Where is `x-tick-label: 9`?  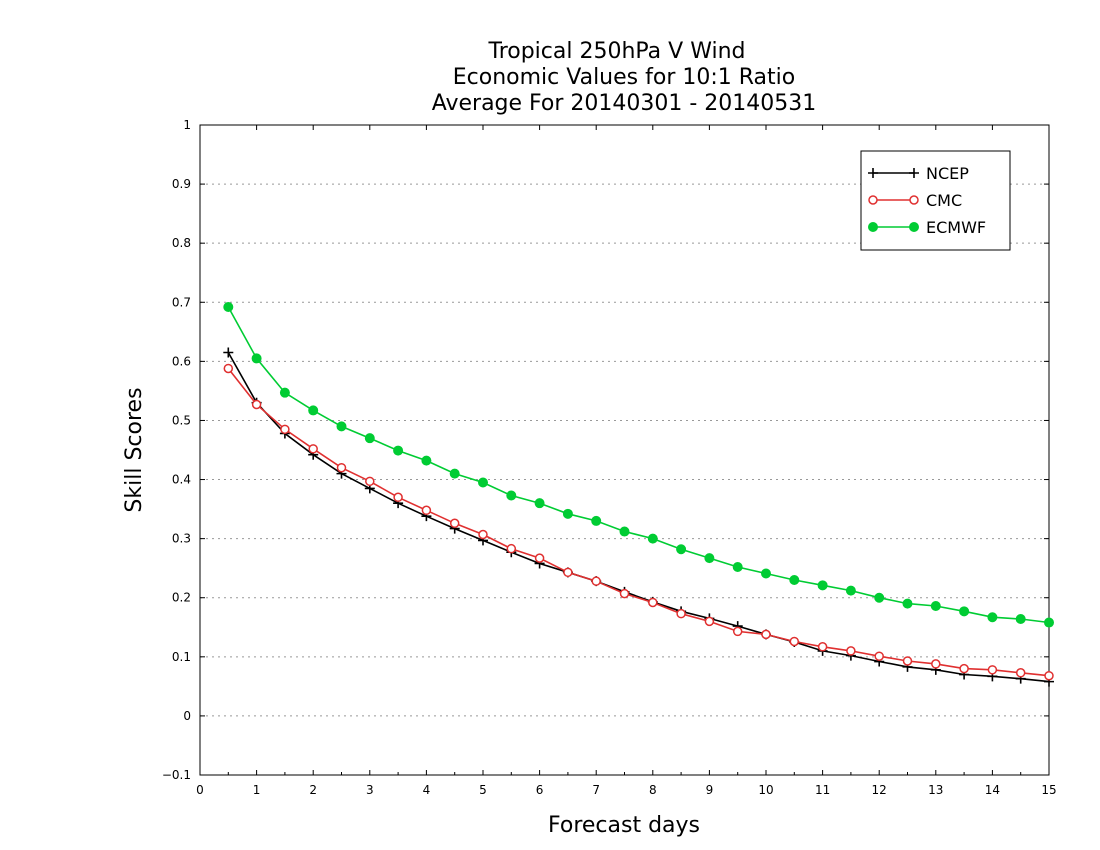 x-tick-label: 9 is located at coordinates (710, 790).